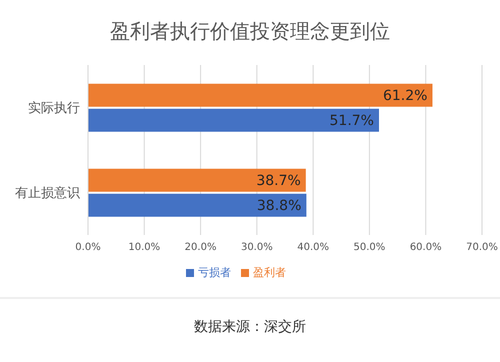  Describe the element at coordinates (352, 121) in the screenshot. I see `data-label: 51.7%` at that location.